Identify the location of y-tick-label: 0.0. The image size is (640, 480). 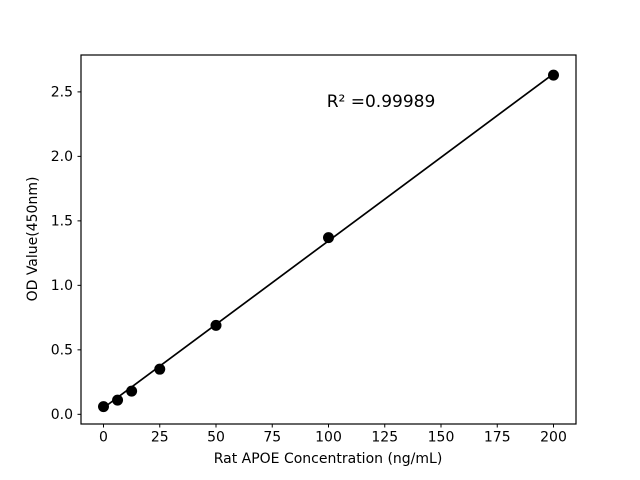
(62, 415).